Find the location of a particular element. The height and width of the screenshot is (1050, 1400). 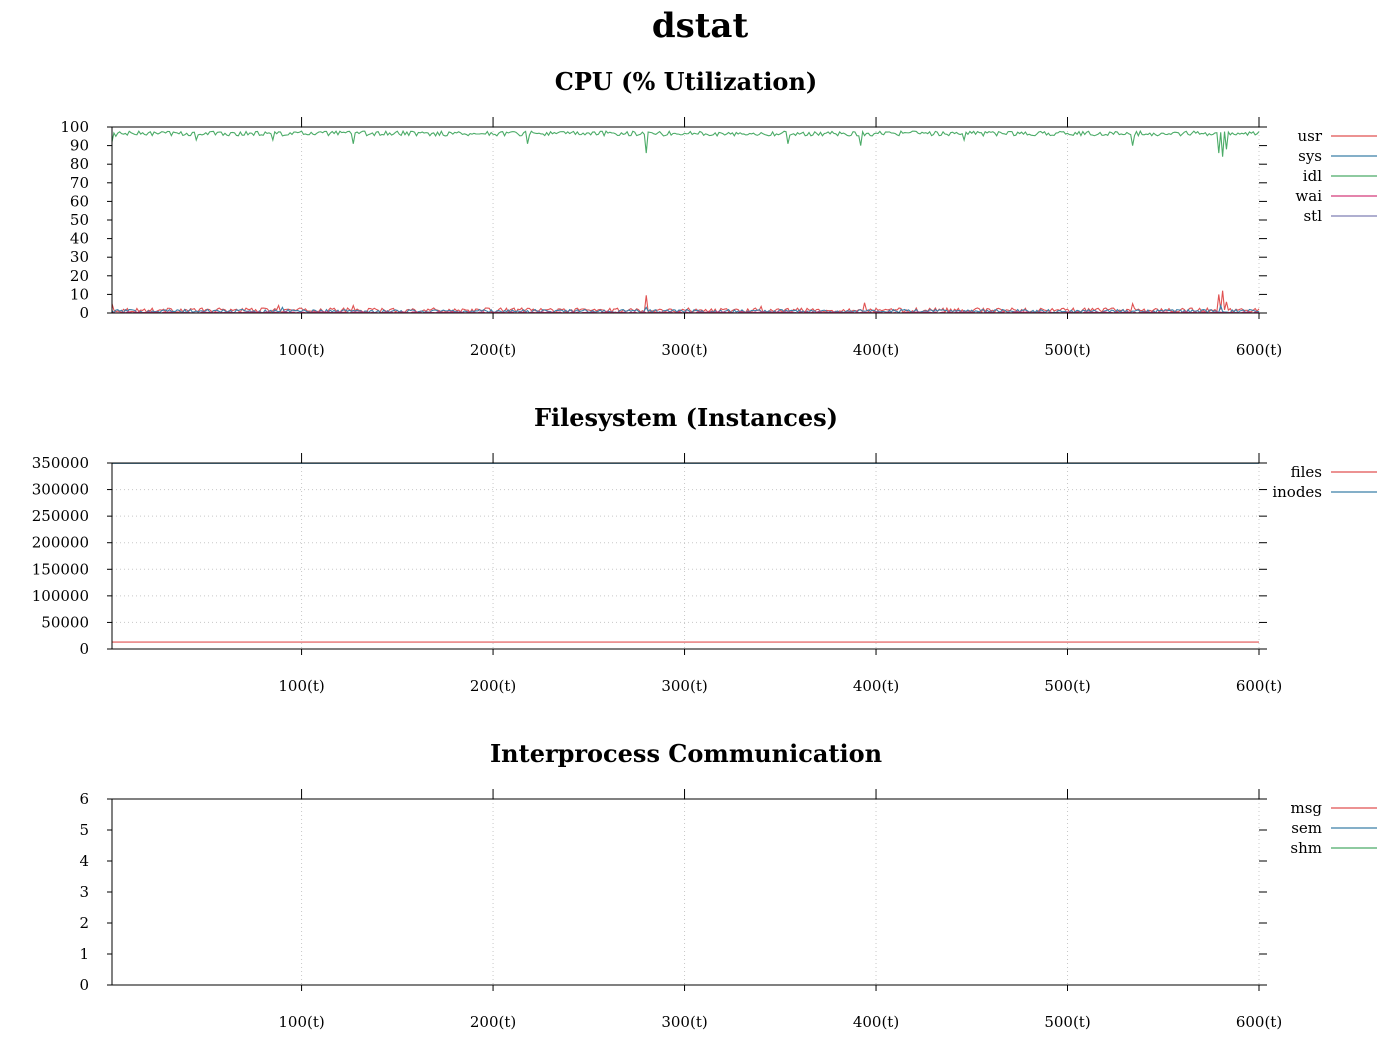

y-tick-label: 100 is located at coordinates (74, 127).